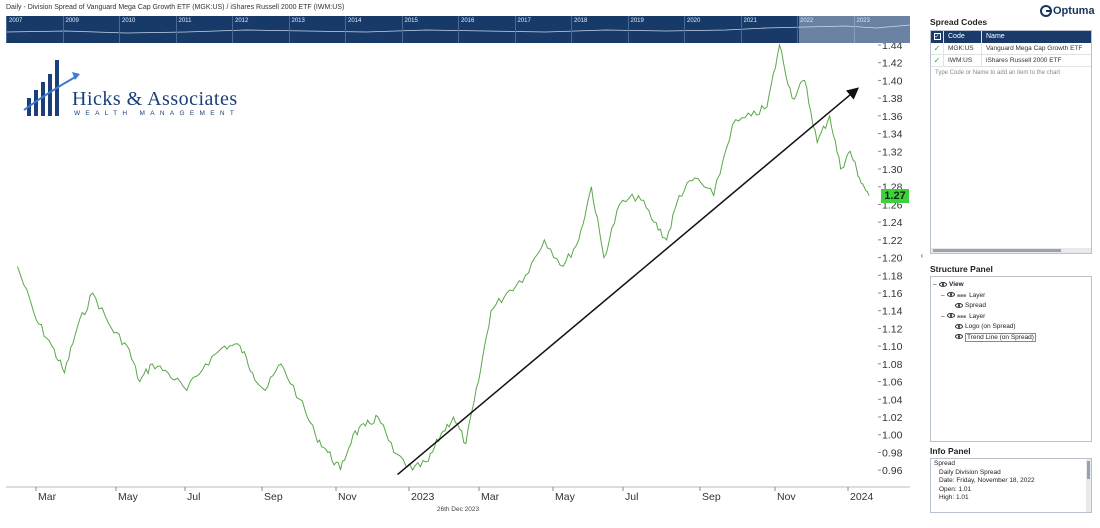 The image size is (1100, 528). What do you see at coordinates (16, 21) in the screenshot?
I see `navigator-year-label: 2007` at bounding box center [16, 21].